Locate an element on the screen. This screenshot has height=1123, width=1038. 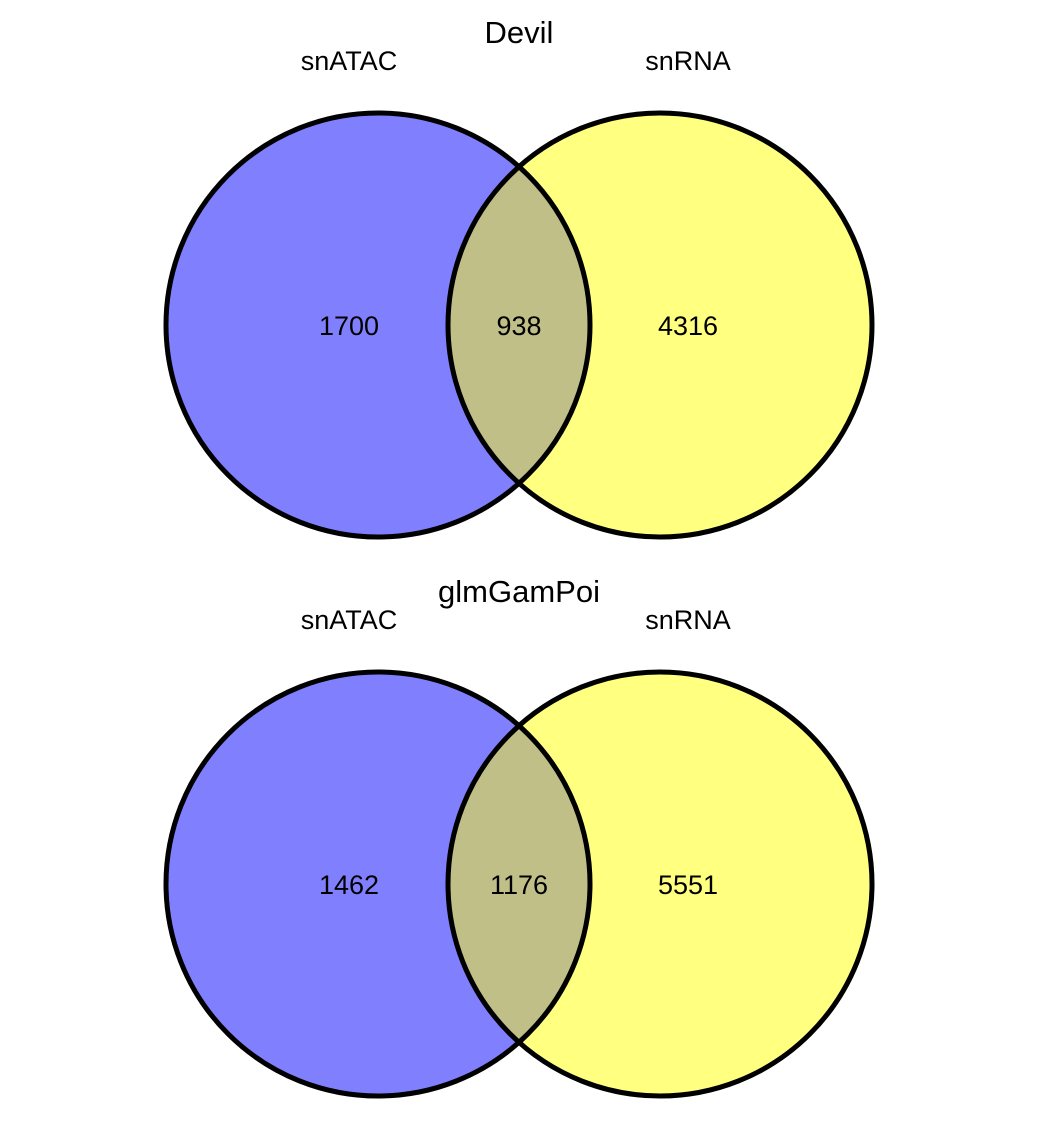
diagram-title: glmGamPoi is located at coordinates (519, 591).